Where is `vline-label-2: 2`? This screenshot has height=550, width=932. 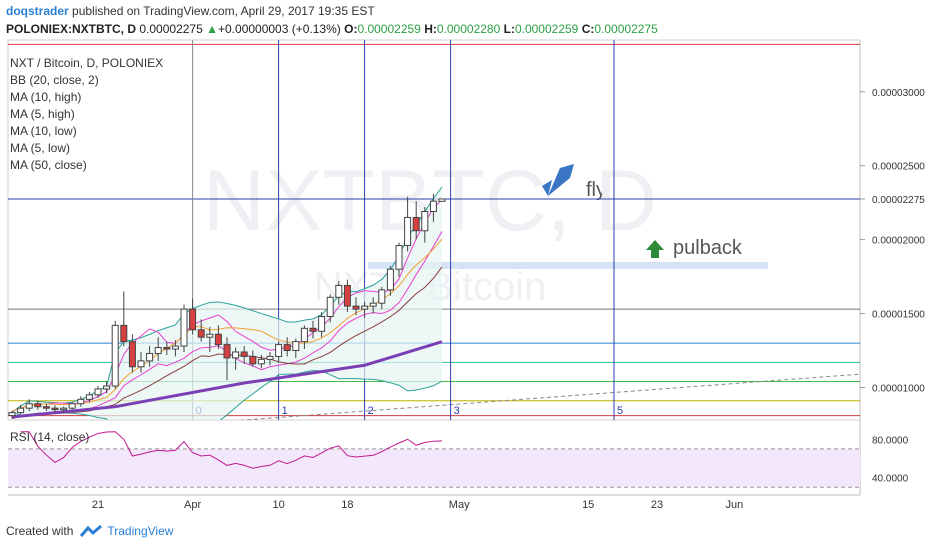 vline-label-2: 2 is located at coordinates (371, 411).